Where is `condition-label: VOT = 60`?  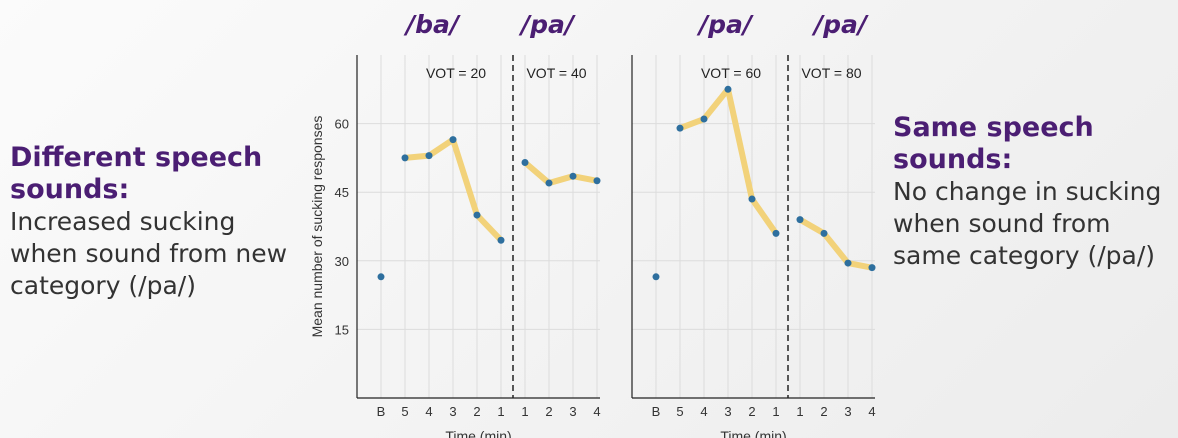 condition-label: VOT = 60 is located at coordinates (731, 73).